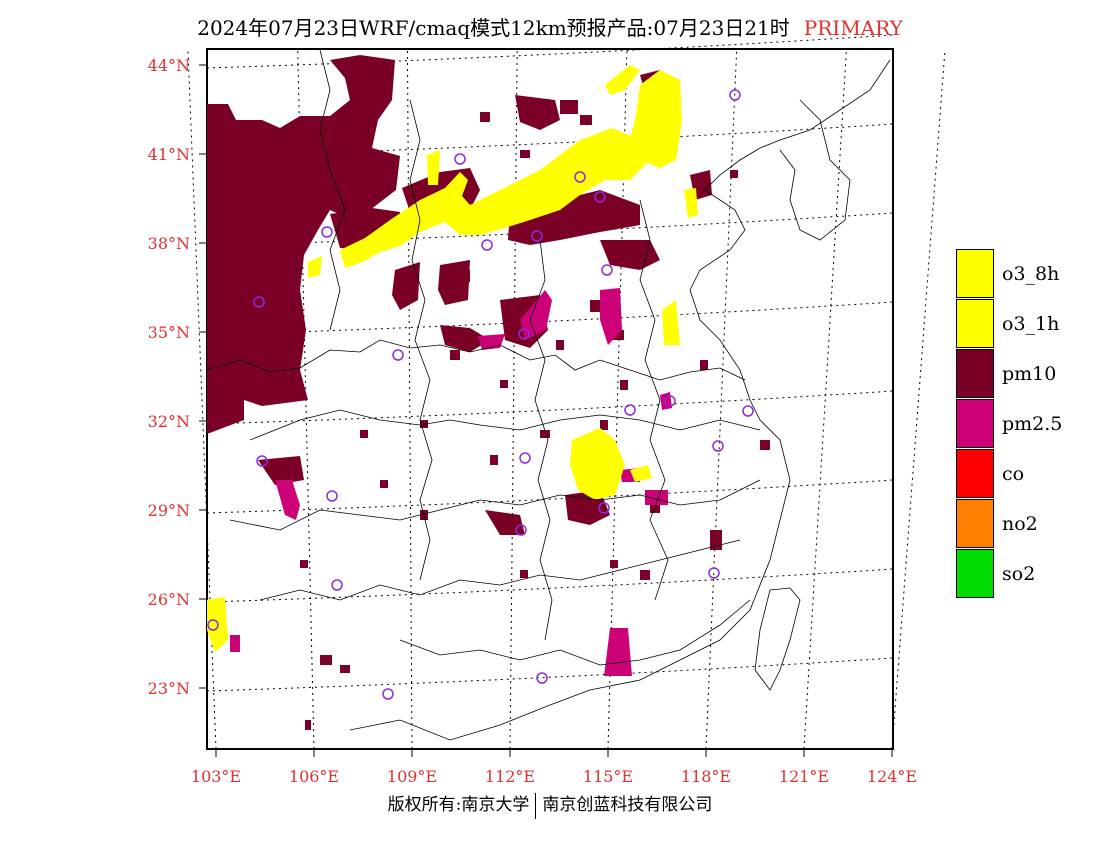 This screenshot has height=850, width=1100. What do you see at coordinates (216, 776) in the screenshot?
I see `lon-tick-label: 103°E` at bounding box center [216, 776].